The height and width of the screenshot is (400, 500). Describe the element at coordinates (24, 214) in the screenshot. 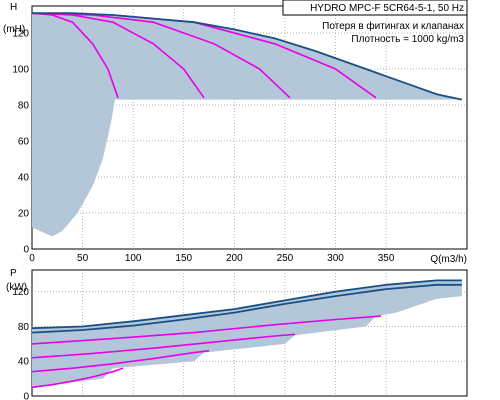

I see `head-ytick-label: 20` at that location.